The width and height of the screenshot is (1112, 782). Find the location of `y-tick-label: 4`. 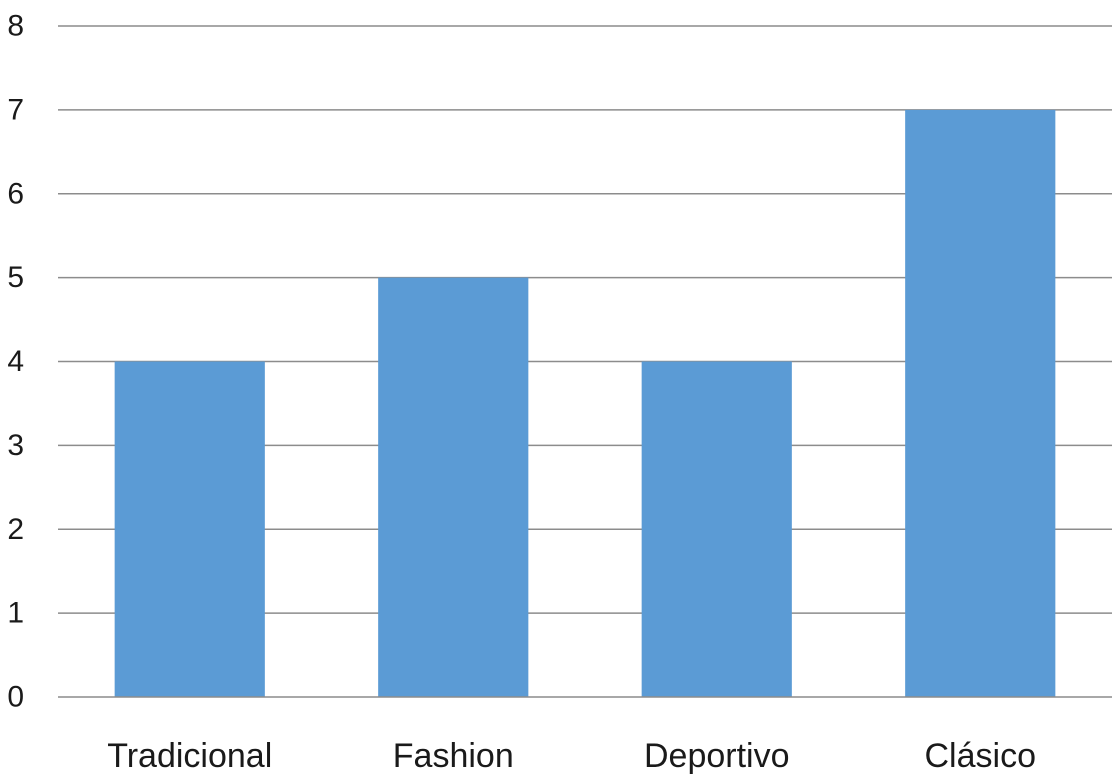

y-tick-label: 4 is located at coordinates (15, 361).